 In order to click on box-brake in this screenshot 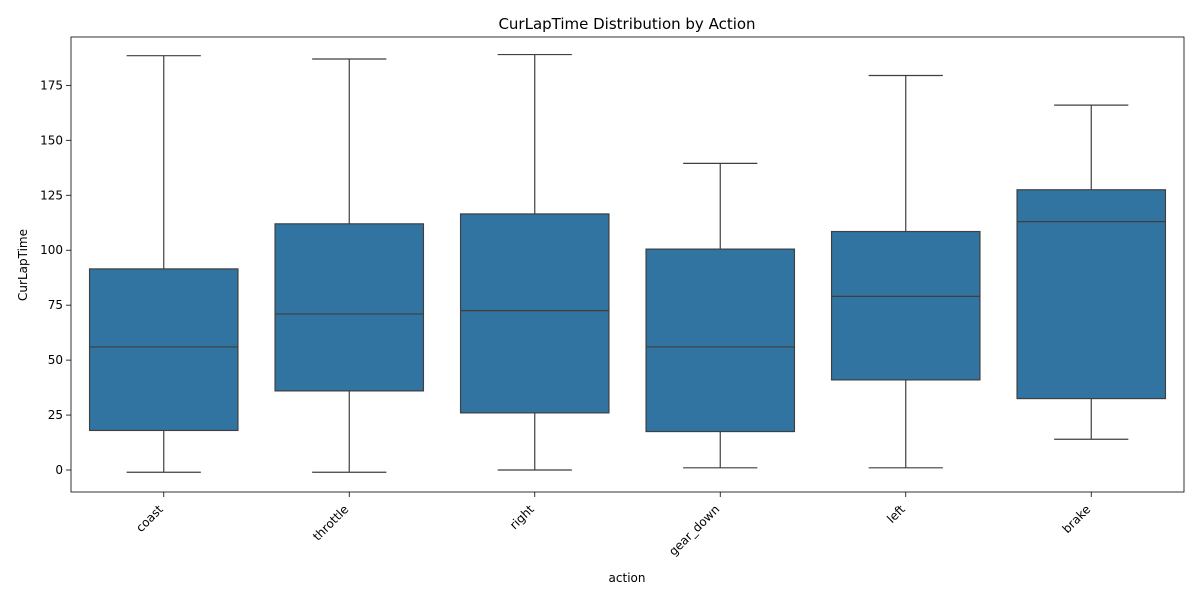, I will do `click(1091, 294)`.